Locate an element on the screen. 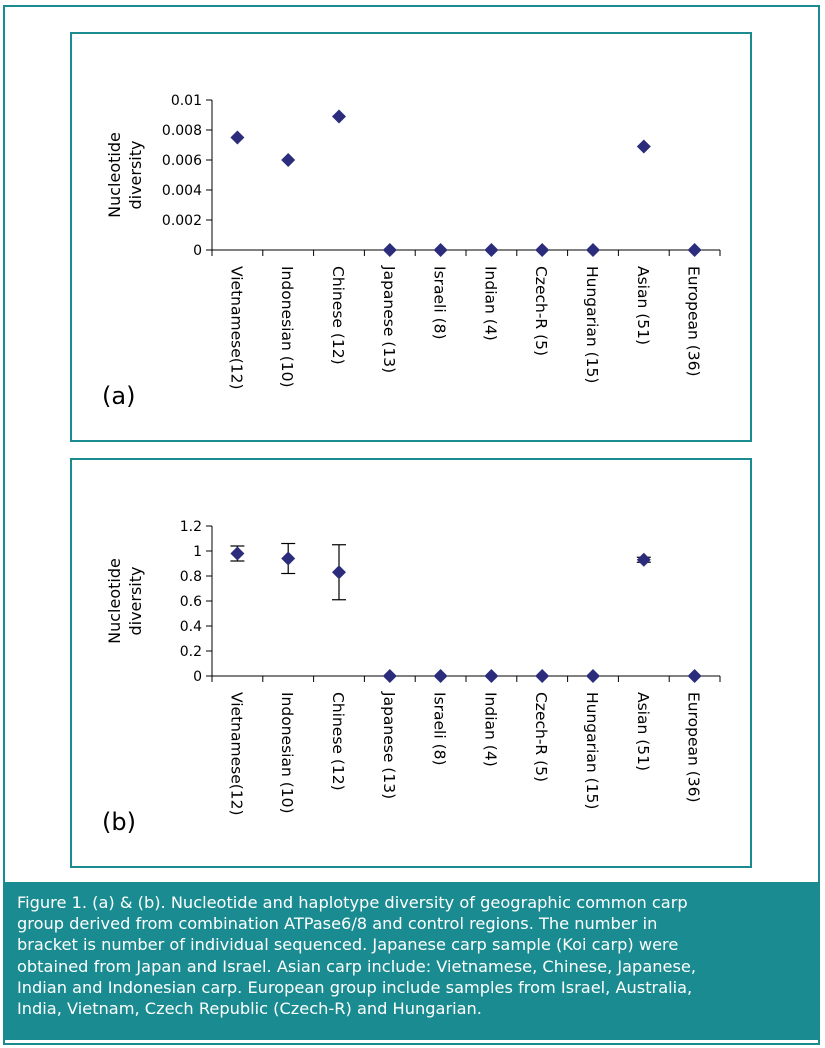  y-tick-label: 0.002 is located at coordinates (182, 221).